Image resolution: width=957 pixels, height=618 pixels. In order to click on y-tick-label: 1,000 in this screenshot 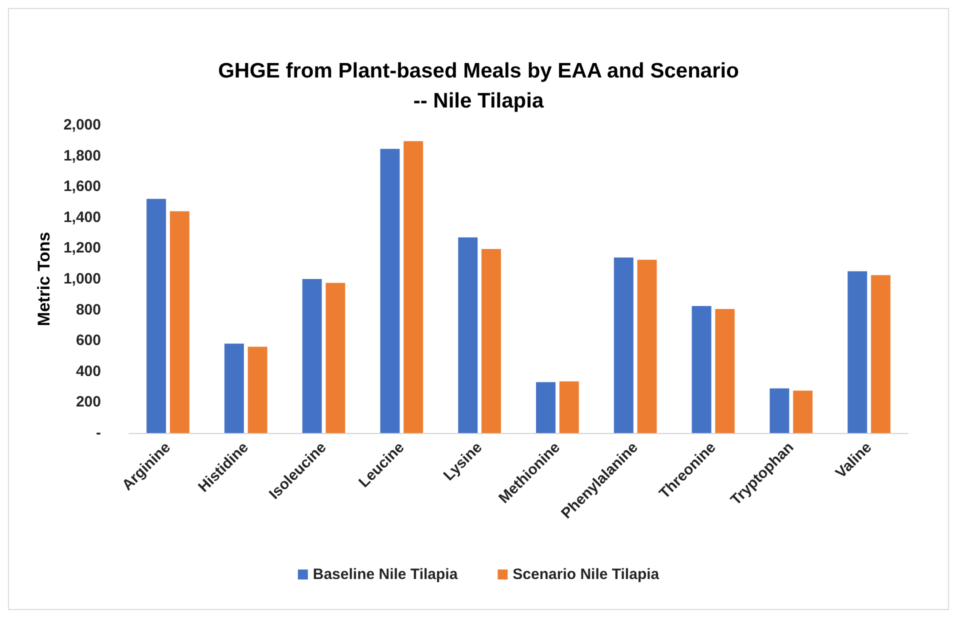, I will do `click(82, 279)`.